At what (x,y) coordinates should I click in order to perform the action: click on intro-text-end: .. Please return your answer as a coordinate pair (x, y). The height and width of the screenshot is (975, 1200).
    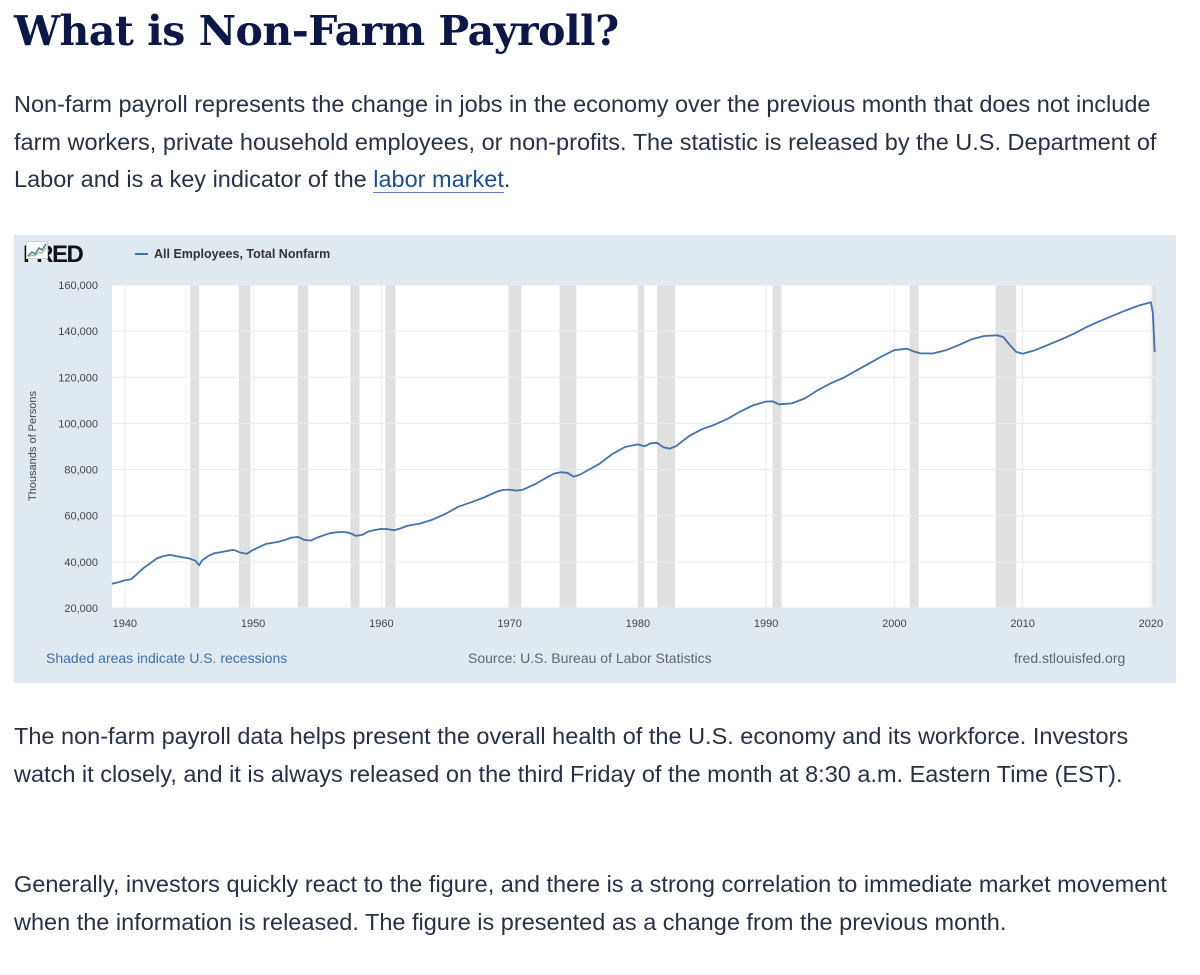
    Looking at the image, I should click on (507, 179).